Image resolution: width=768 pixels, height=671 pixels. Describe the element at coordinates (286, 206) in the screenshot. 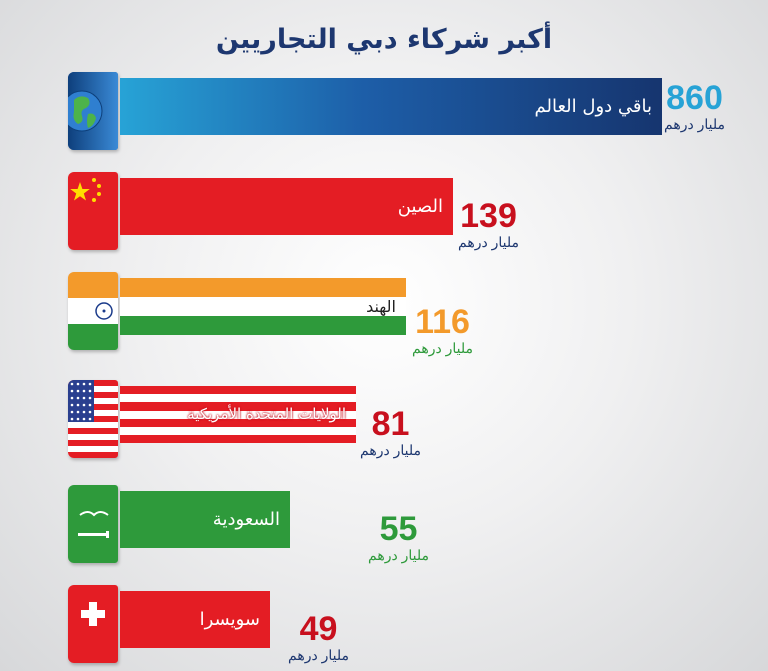

I see `bar: الصين` at that location.